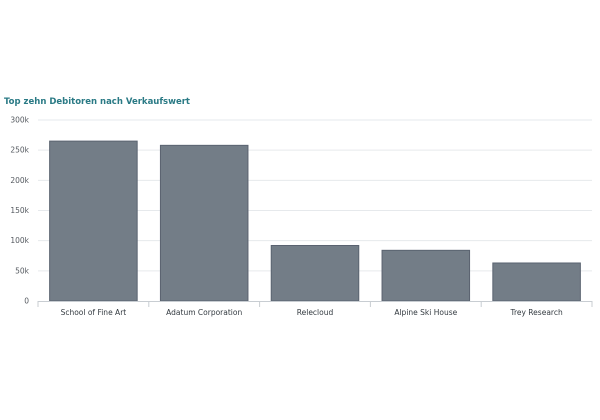 This screenshot has width=600, height=420. I want to click on y-axis-tick-labels: 0 50k 100k 150k 200k 250k 300k, so click(19, 211).